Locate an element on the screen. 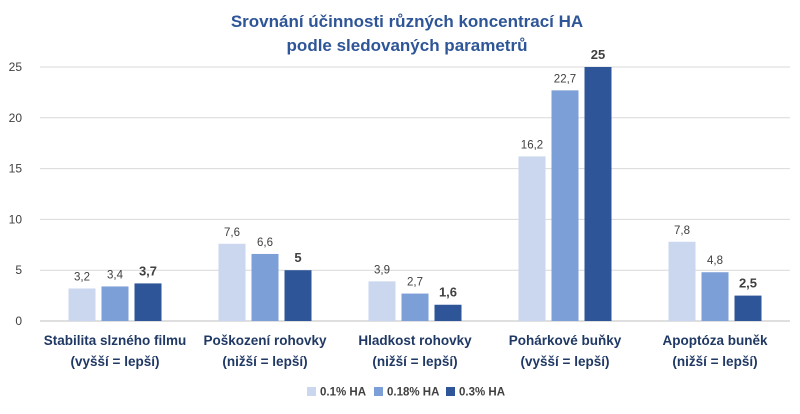 The width and height of the screenshot is (800, 414). legend: 0.1% HA 0.18% HA 0.3% HA is located at coordinates (406, 393).